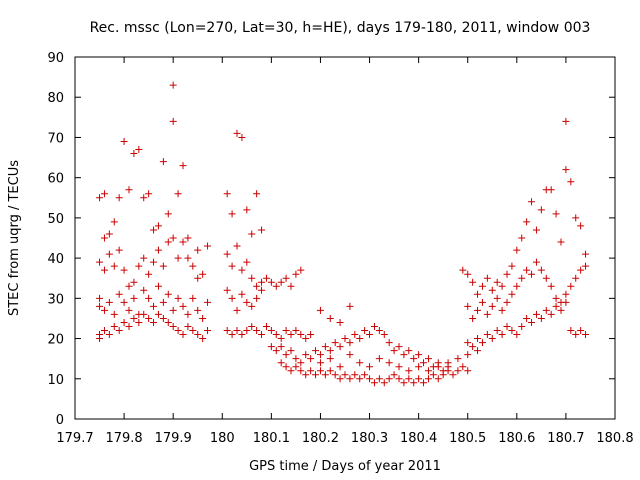 The image size is (640, 480). What do you see at coordinates (614, 438) in the screenshot?
I see `x-tick-label: 180.8` at bounding box center [614, 438].